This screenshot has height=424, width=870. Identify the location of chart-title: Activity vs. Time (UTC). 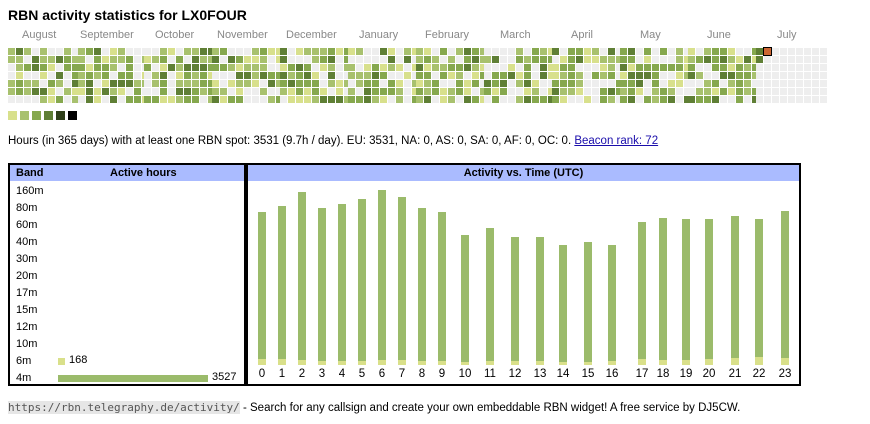
(523, 173).